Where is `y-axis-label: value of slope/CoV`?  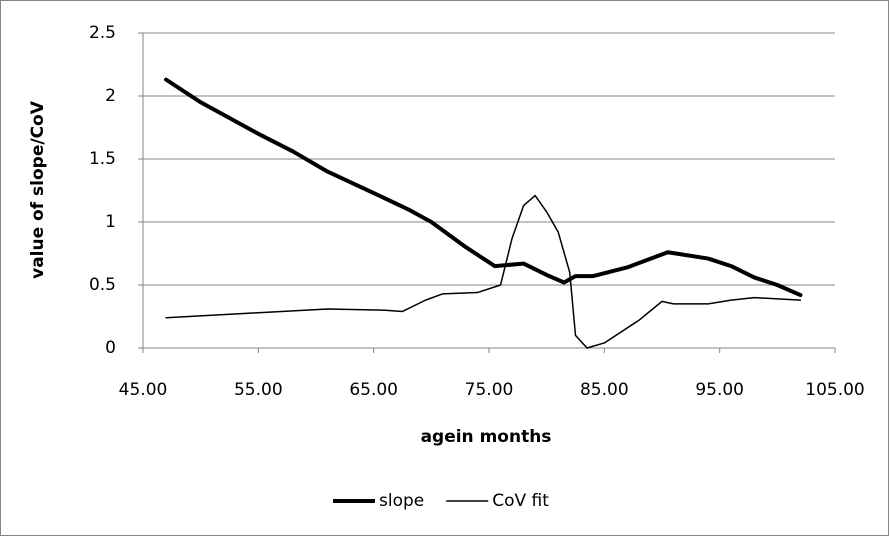
y-axis-label: value of slope/CoV is located at coordinates (38, 189).